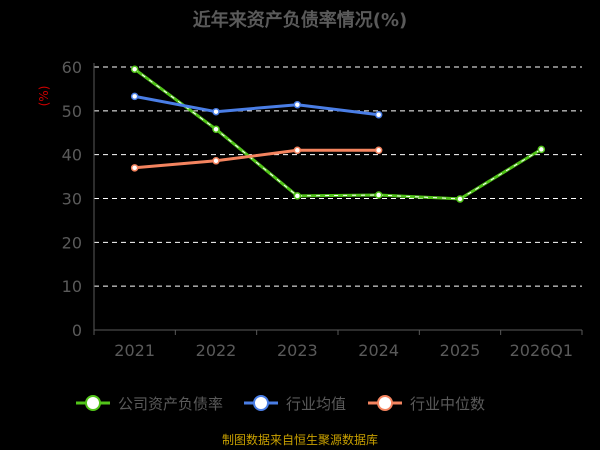  Describe the element at coordinates (134, 350) in the screenshot. I see `x-tick-label: 2021` at that location.